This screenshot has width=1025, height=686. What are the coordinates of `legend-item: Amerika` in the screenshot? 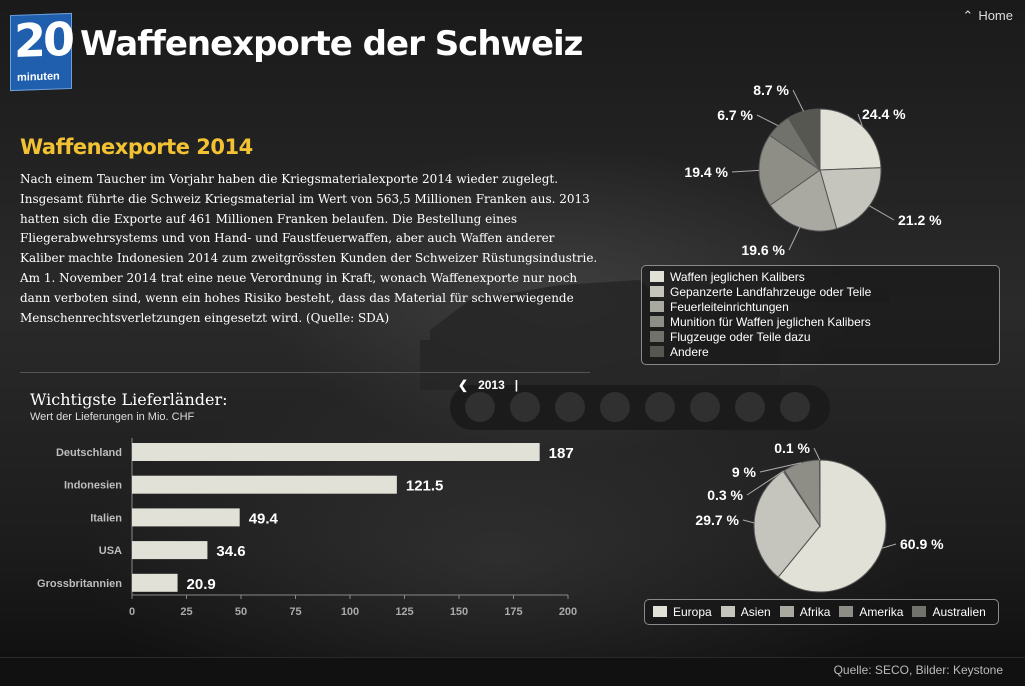 It's located at (871, 612).